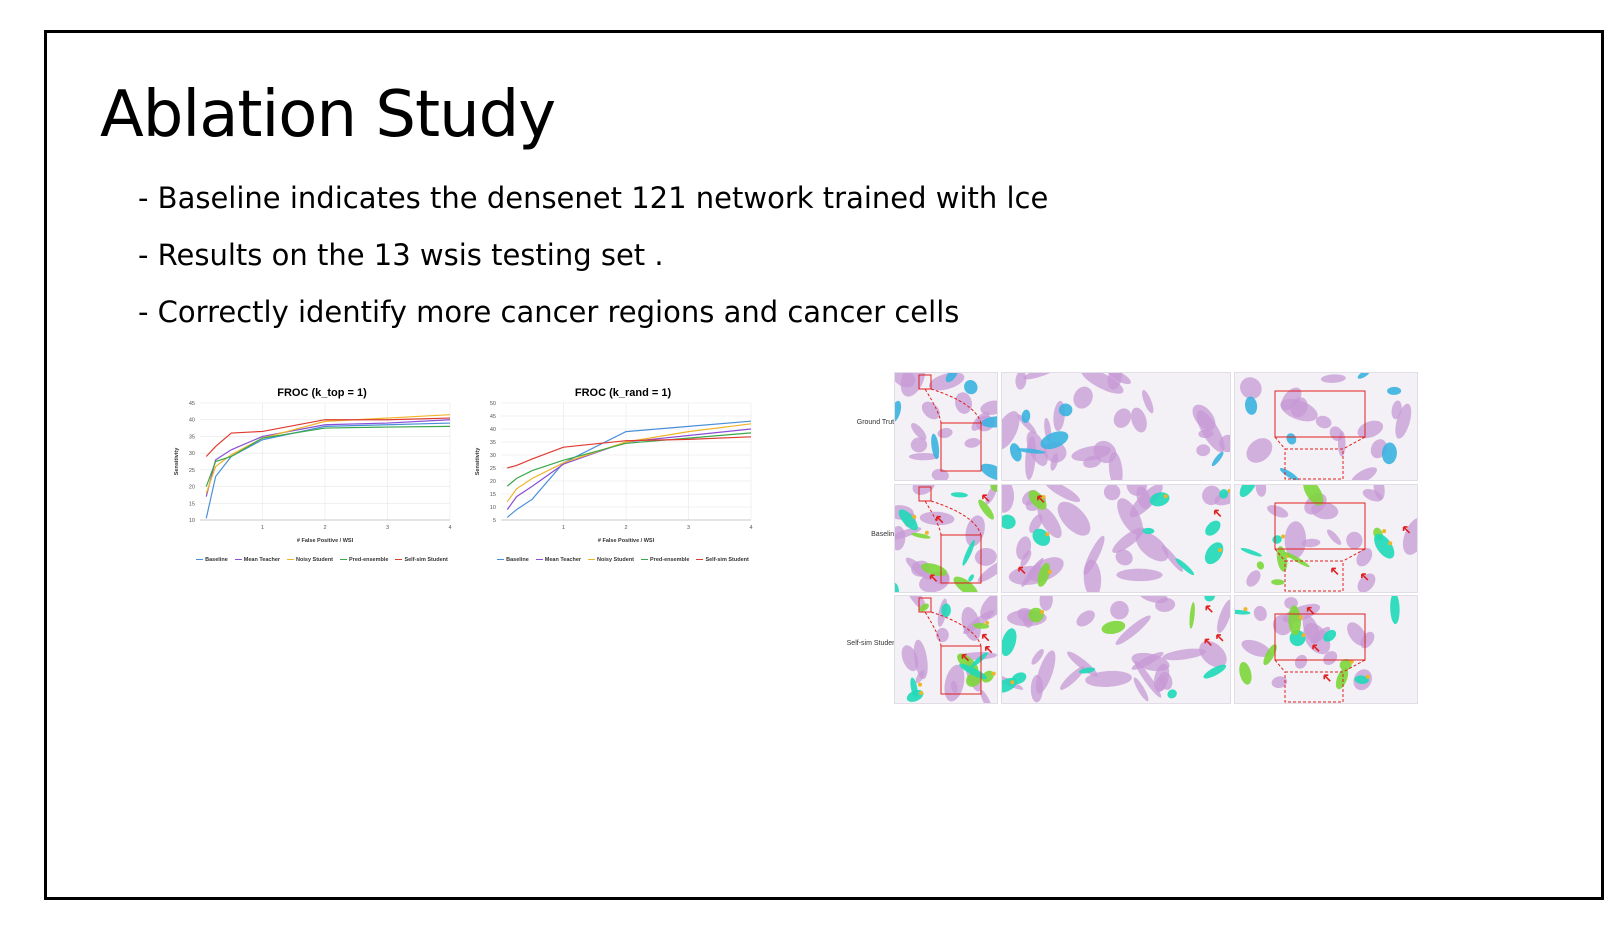  I want to click on y-tick-label: 20, so click(192, 488).